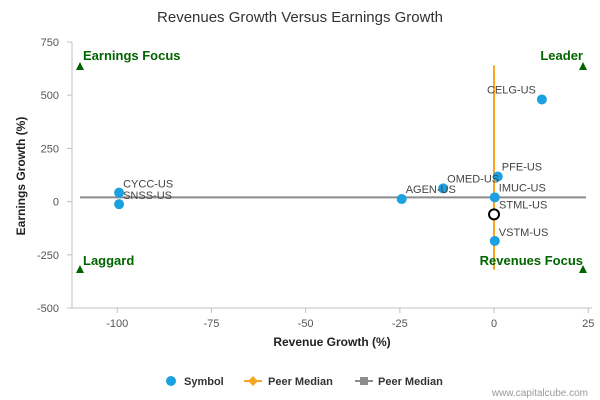  Describe the element at coordinates (132, 55) in the screenshot. I see `quadrant-earnings-focus-label: Earnings Focus` at that location.